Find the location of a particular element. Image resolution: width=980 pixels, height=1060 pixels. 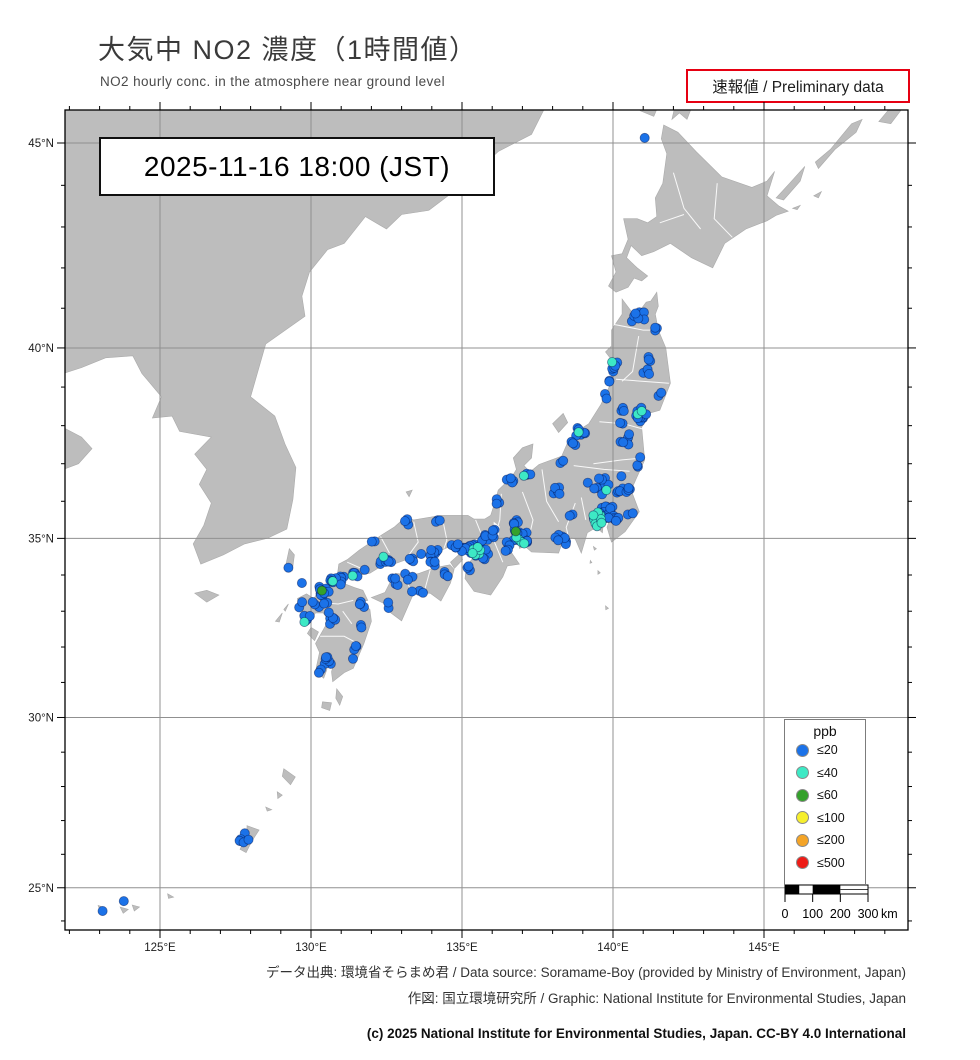

landmass-miyako is located at coordinates (171, 896).